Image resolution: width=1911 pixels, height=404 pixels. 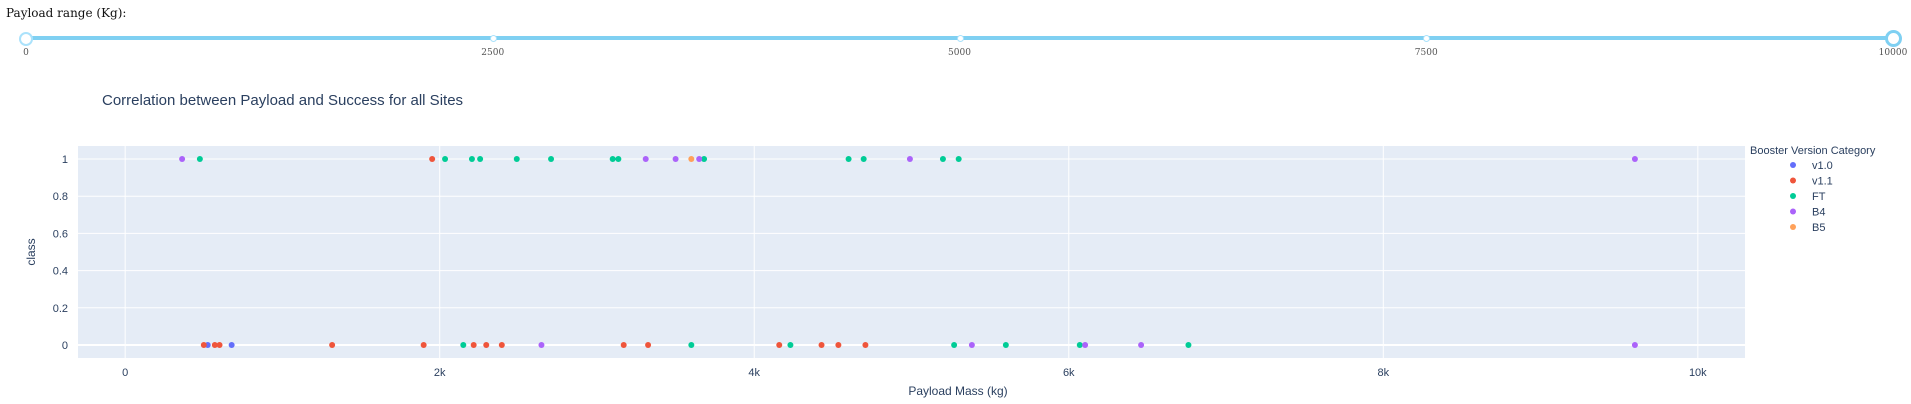 I want to click on y-tick-label: 0.8, so click(x=60, y=197).